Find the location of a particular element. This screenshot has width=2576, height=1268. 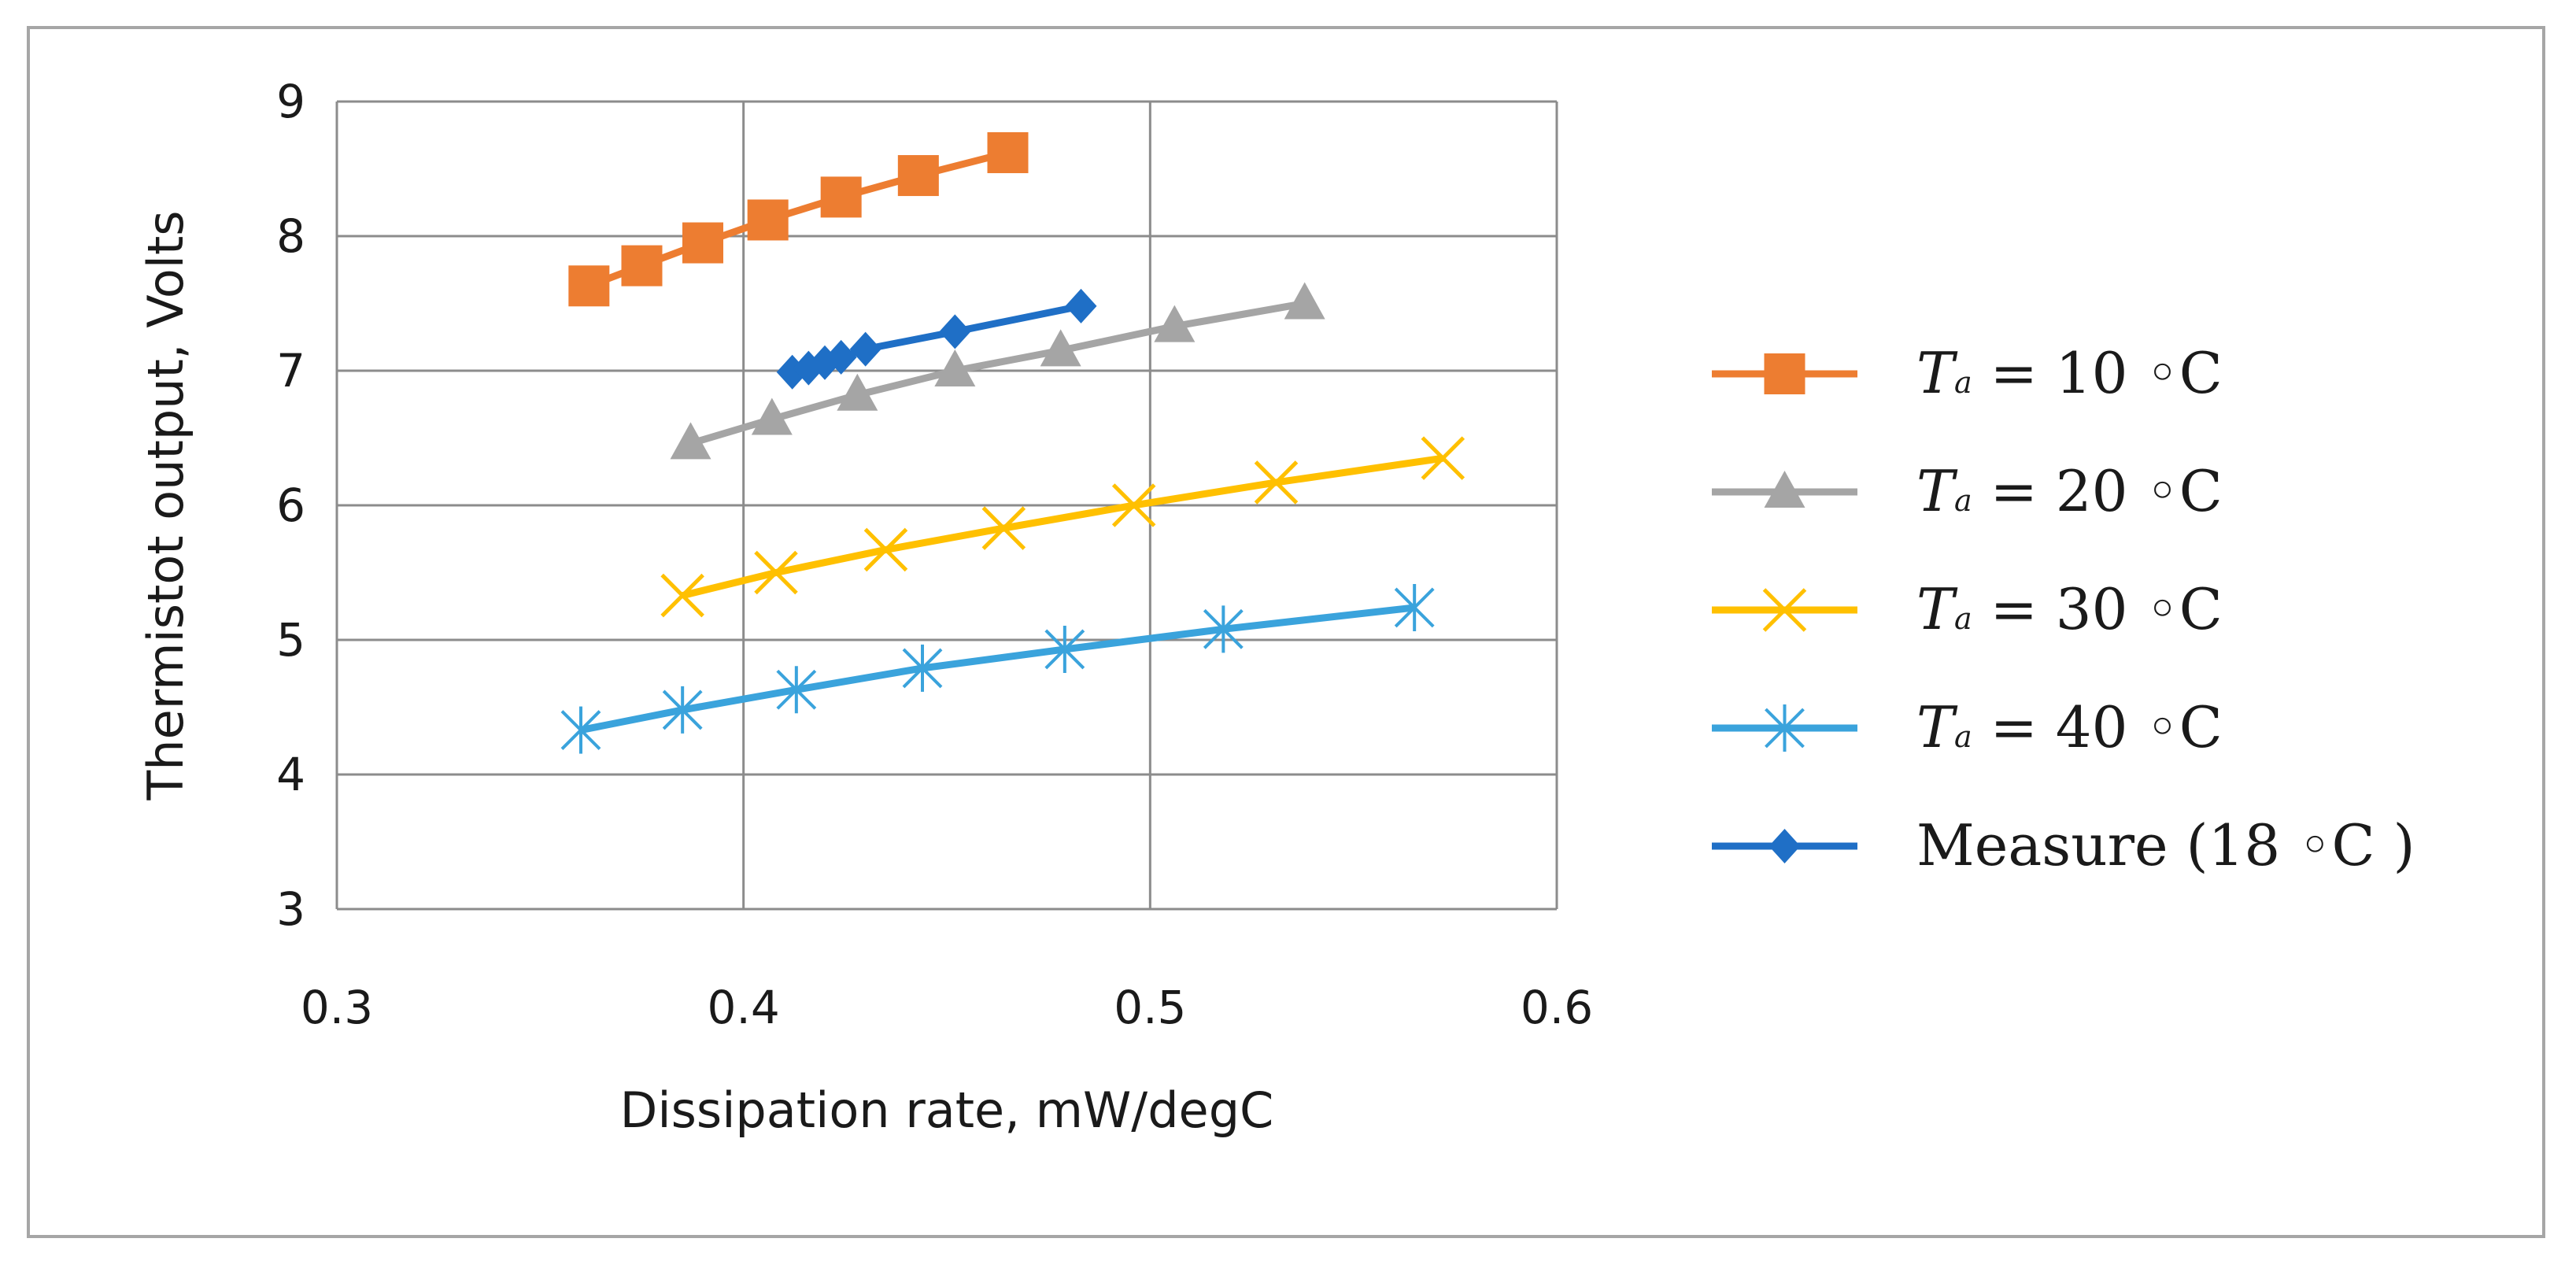

y-tick-label: 9 is located at coordinates (290, 101).